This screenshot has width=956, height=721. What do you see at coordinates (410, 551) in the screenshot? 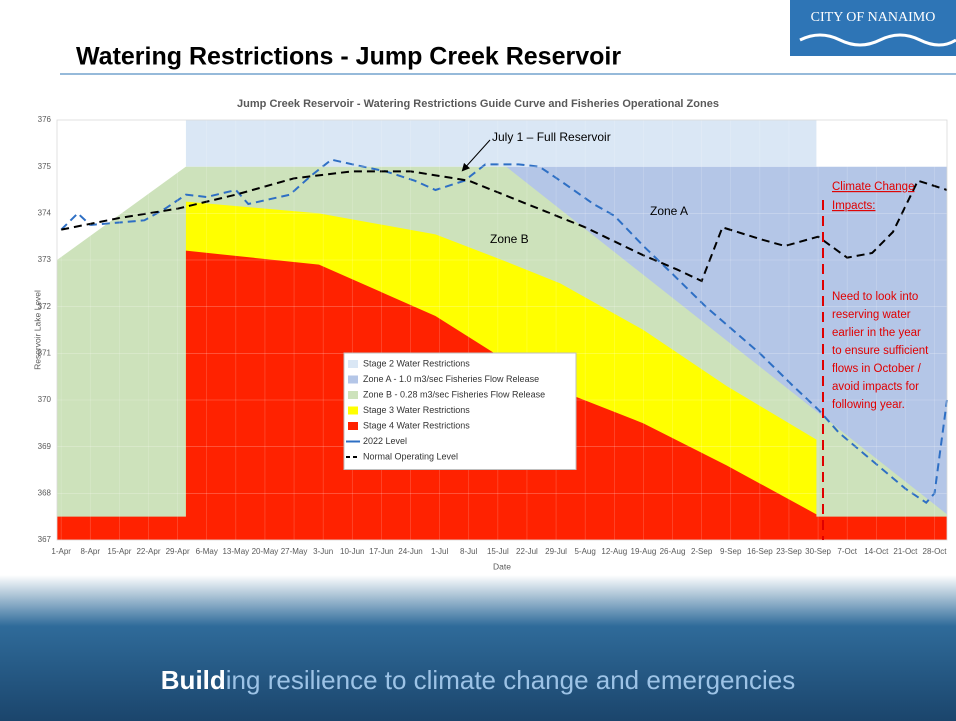
I see `x-tick-label: 24-Jun` at bounding box center [410, 551].